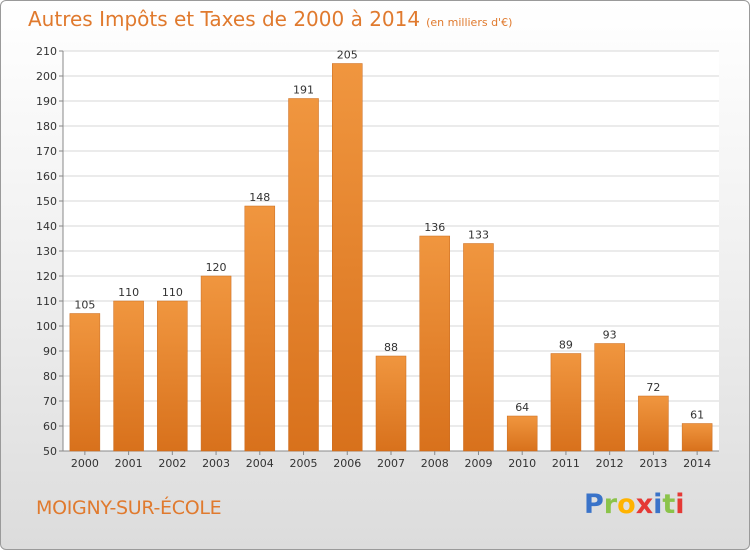 The height and width of the screenshot is (550, 750). Describe the element at coordinates (260, 463) in the screenshot. I see `x-tick-label-2004: 2004` at that location.